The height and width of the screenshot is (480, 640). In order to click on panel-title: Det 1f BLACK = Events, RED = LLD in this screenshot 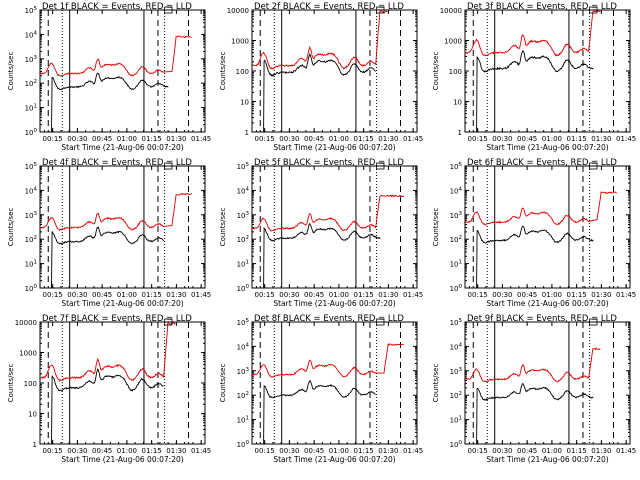, I will do `click(117, 7)`.